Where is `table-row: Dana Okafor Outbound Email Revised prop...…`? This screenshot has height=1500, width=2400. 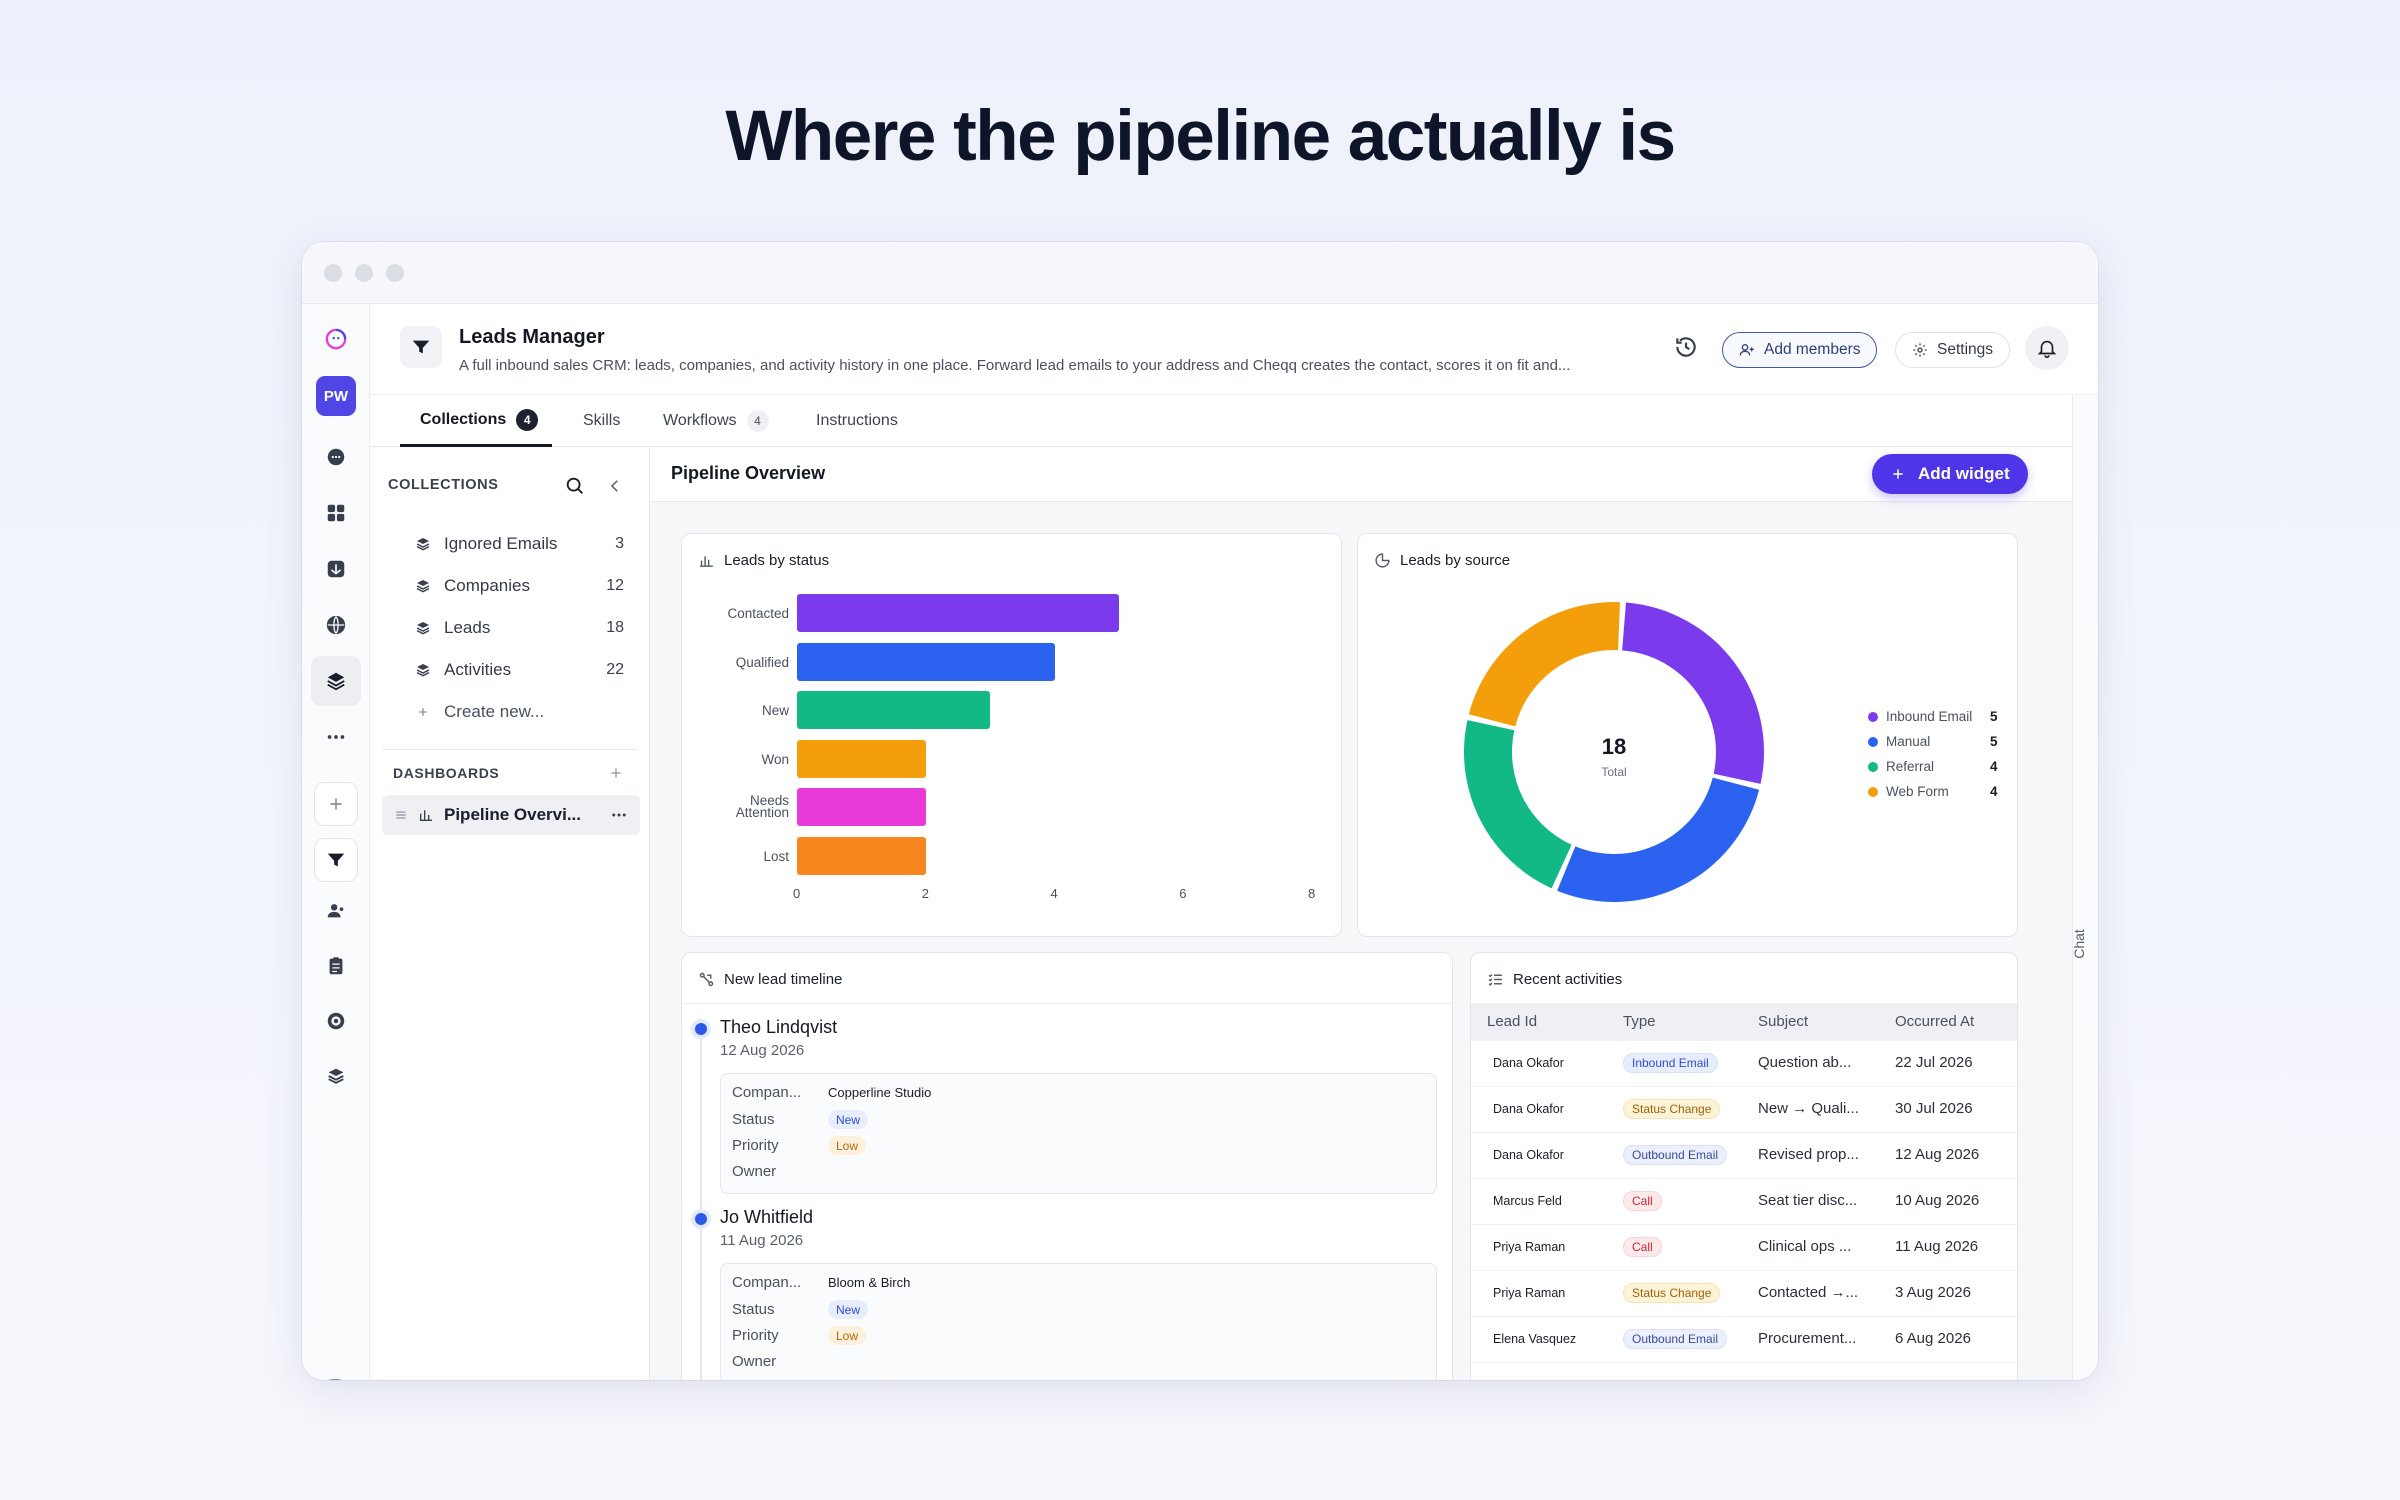
table-row: Dana Okafor Outbound Email Revised prop...… is located at coordinates (1744, 1156).